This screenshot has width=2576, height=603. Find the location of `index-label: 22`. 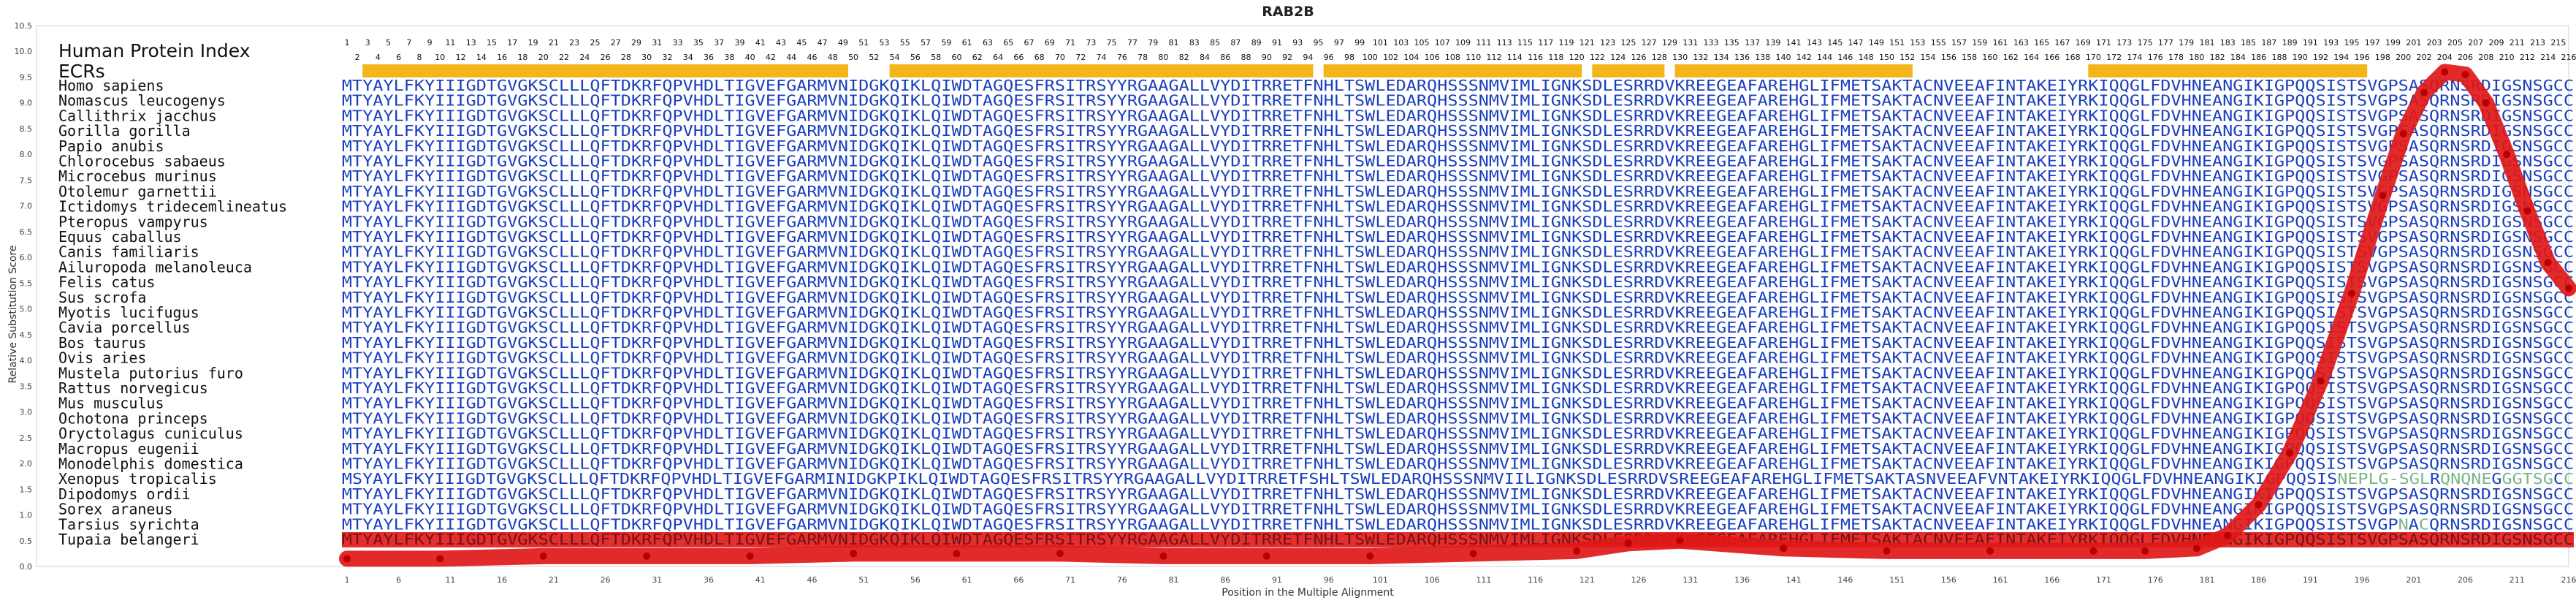

index-label: 22 is located at coordinates (564, 58).